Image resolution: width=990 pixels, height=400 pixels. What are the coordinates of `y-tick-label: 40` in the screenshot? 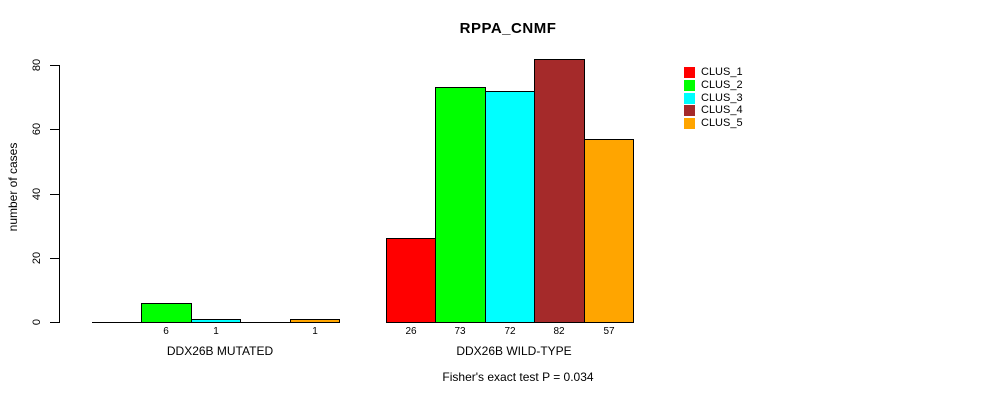 It's located at (37, 194).